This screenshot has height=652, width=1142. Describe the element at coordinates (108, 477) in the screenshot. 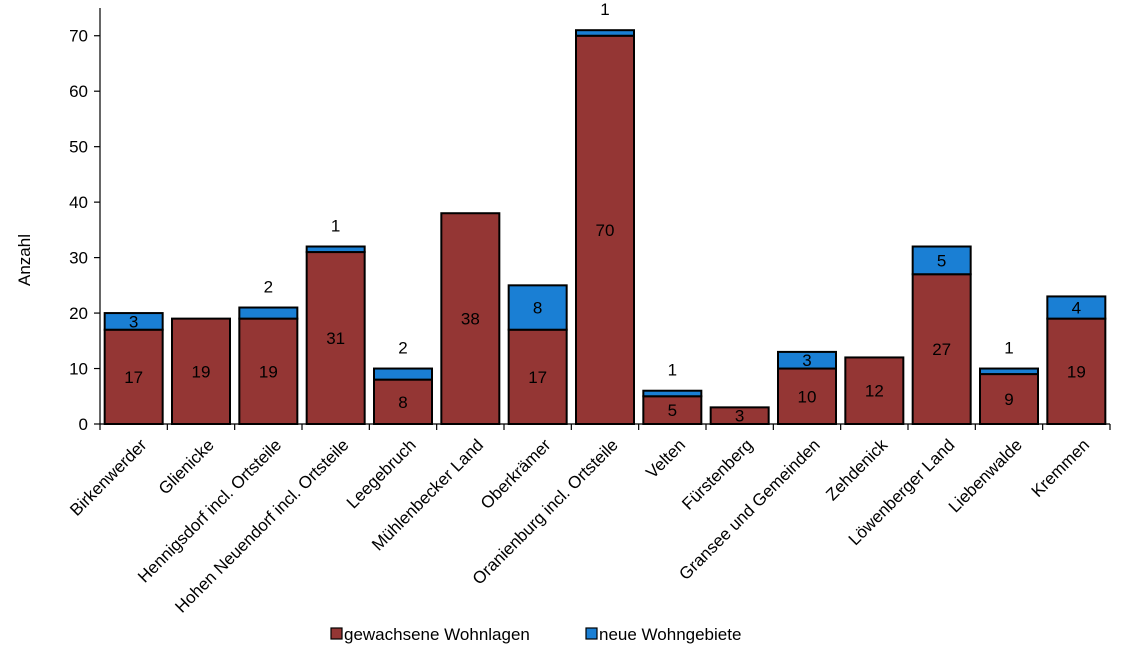

I see `x-tick-label: Birkenwerder` at that location.